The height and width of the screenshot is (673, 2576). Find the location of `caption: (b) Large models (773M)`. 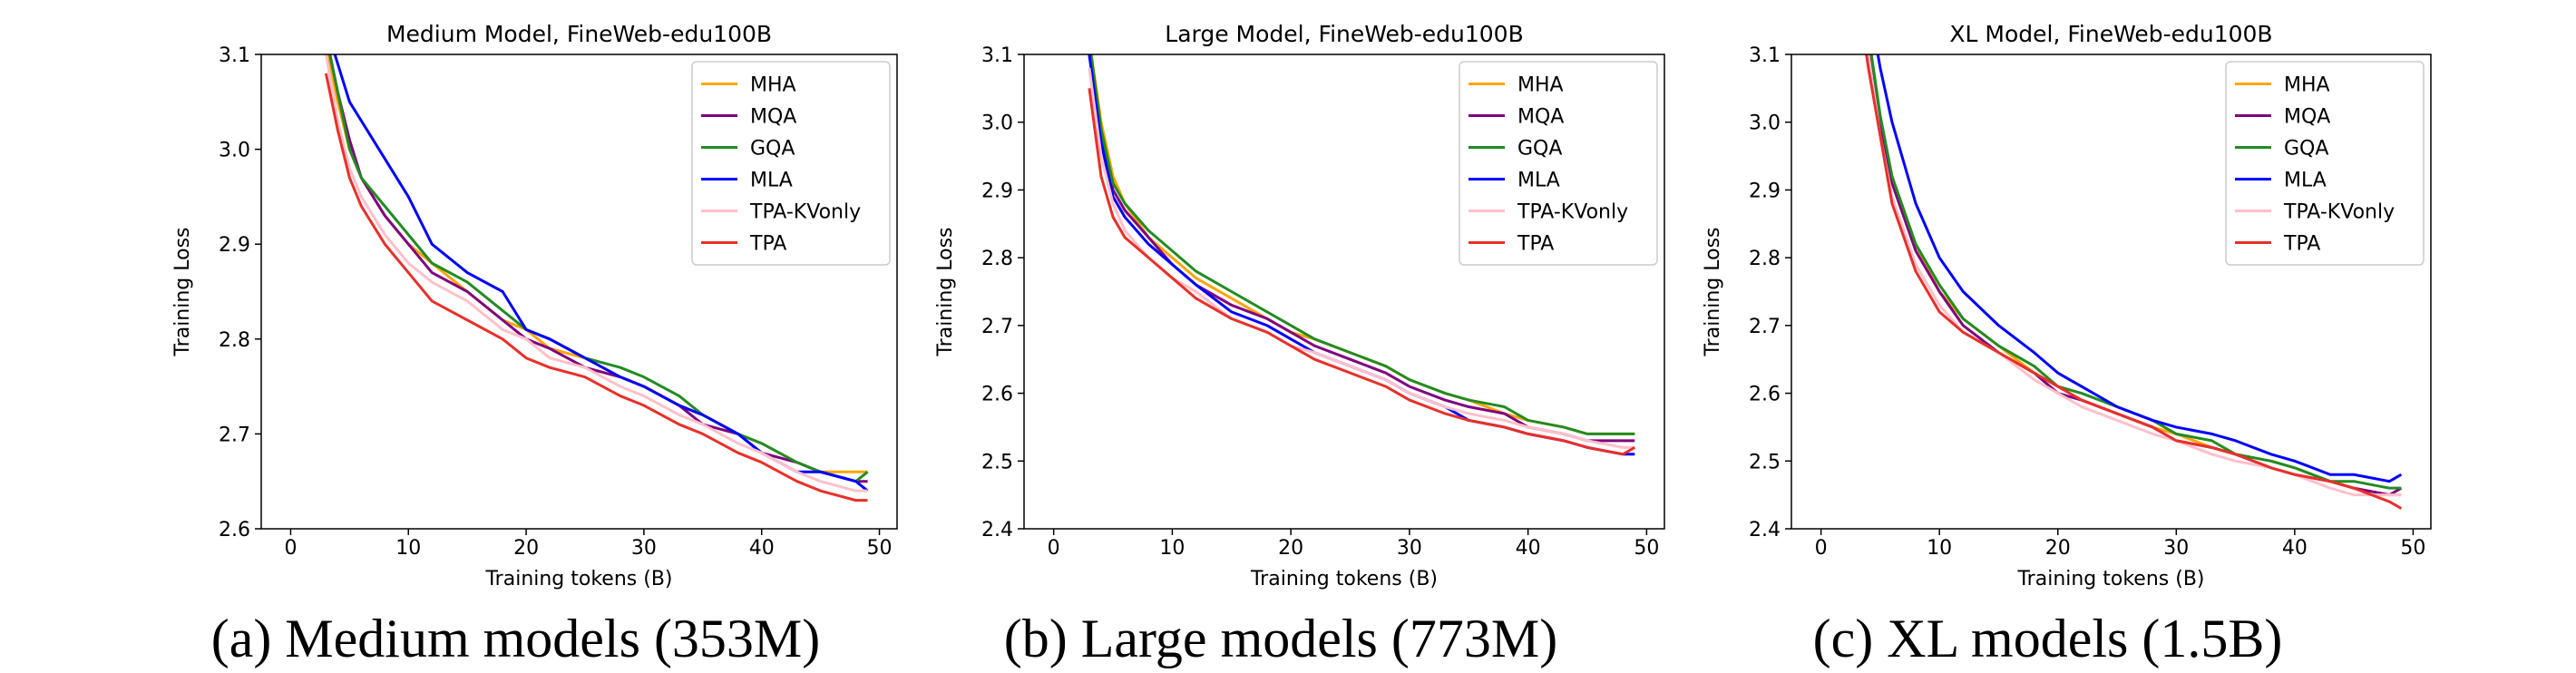

caption: (b) Large models (773M) is located at coordinates (1280, 638).